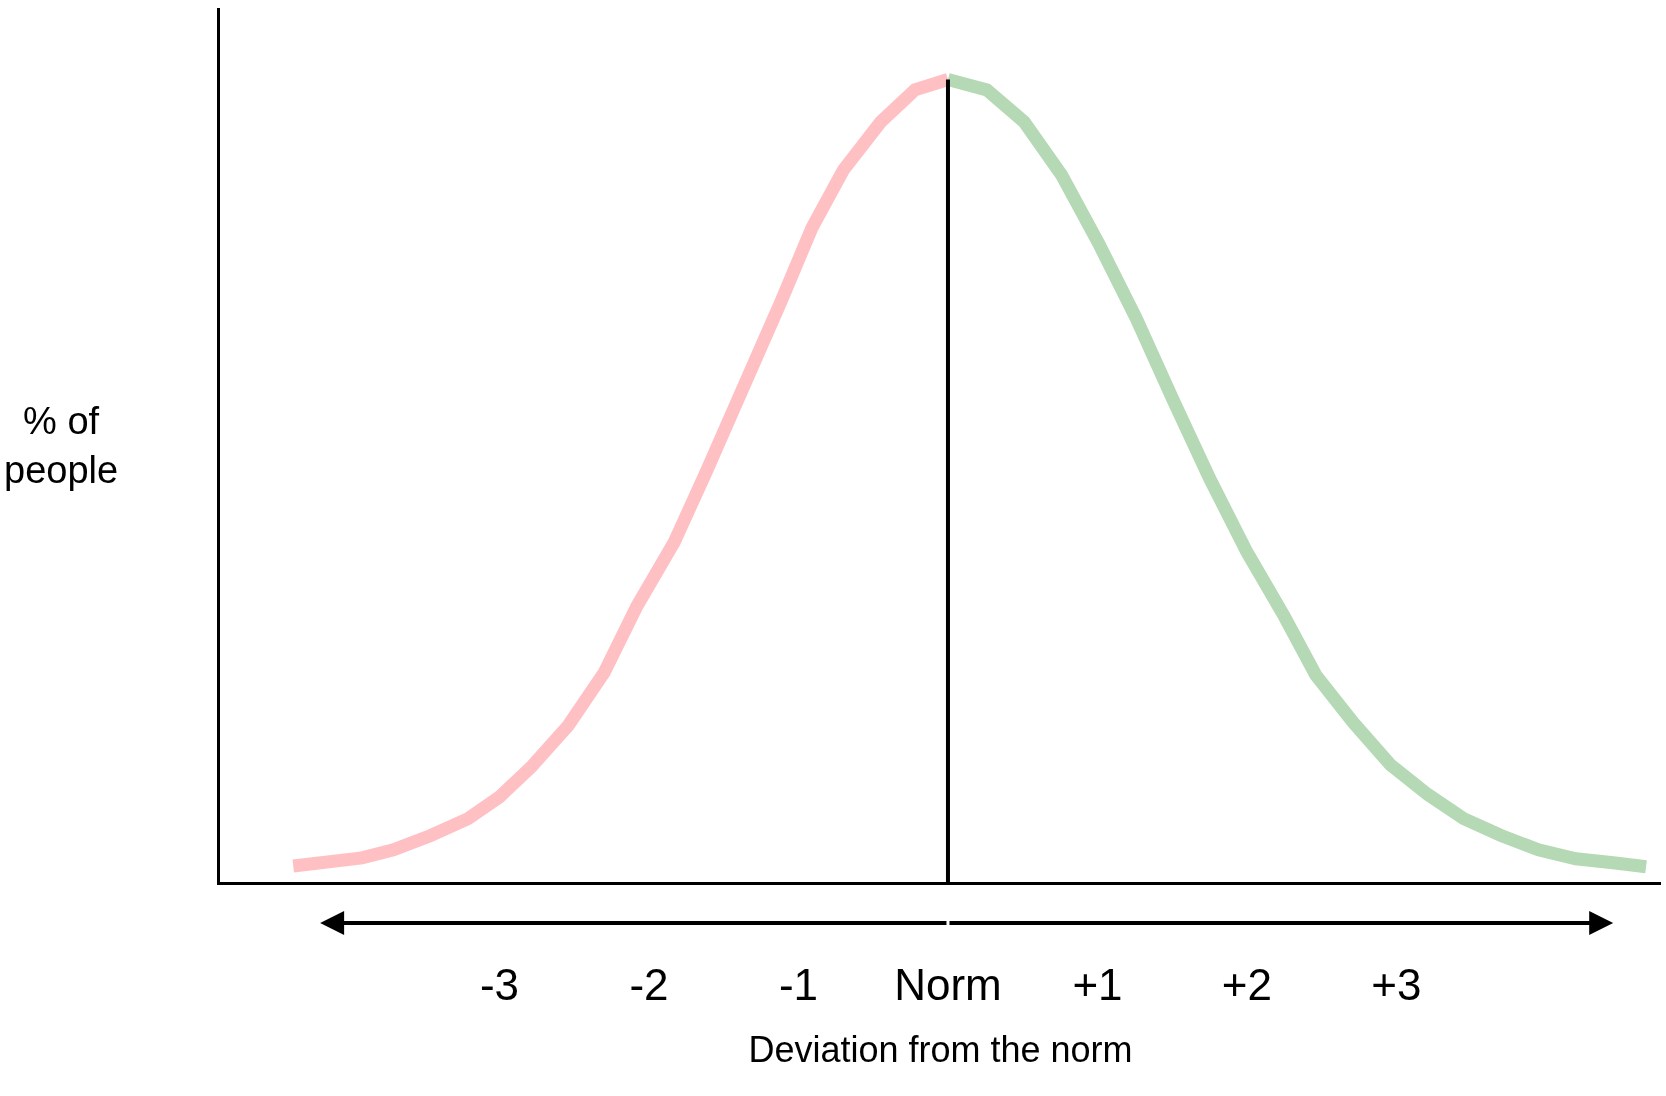  I want to click on y-axis-title: % of people, so click(61, 446).